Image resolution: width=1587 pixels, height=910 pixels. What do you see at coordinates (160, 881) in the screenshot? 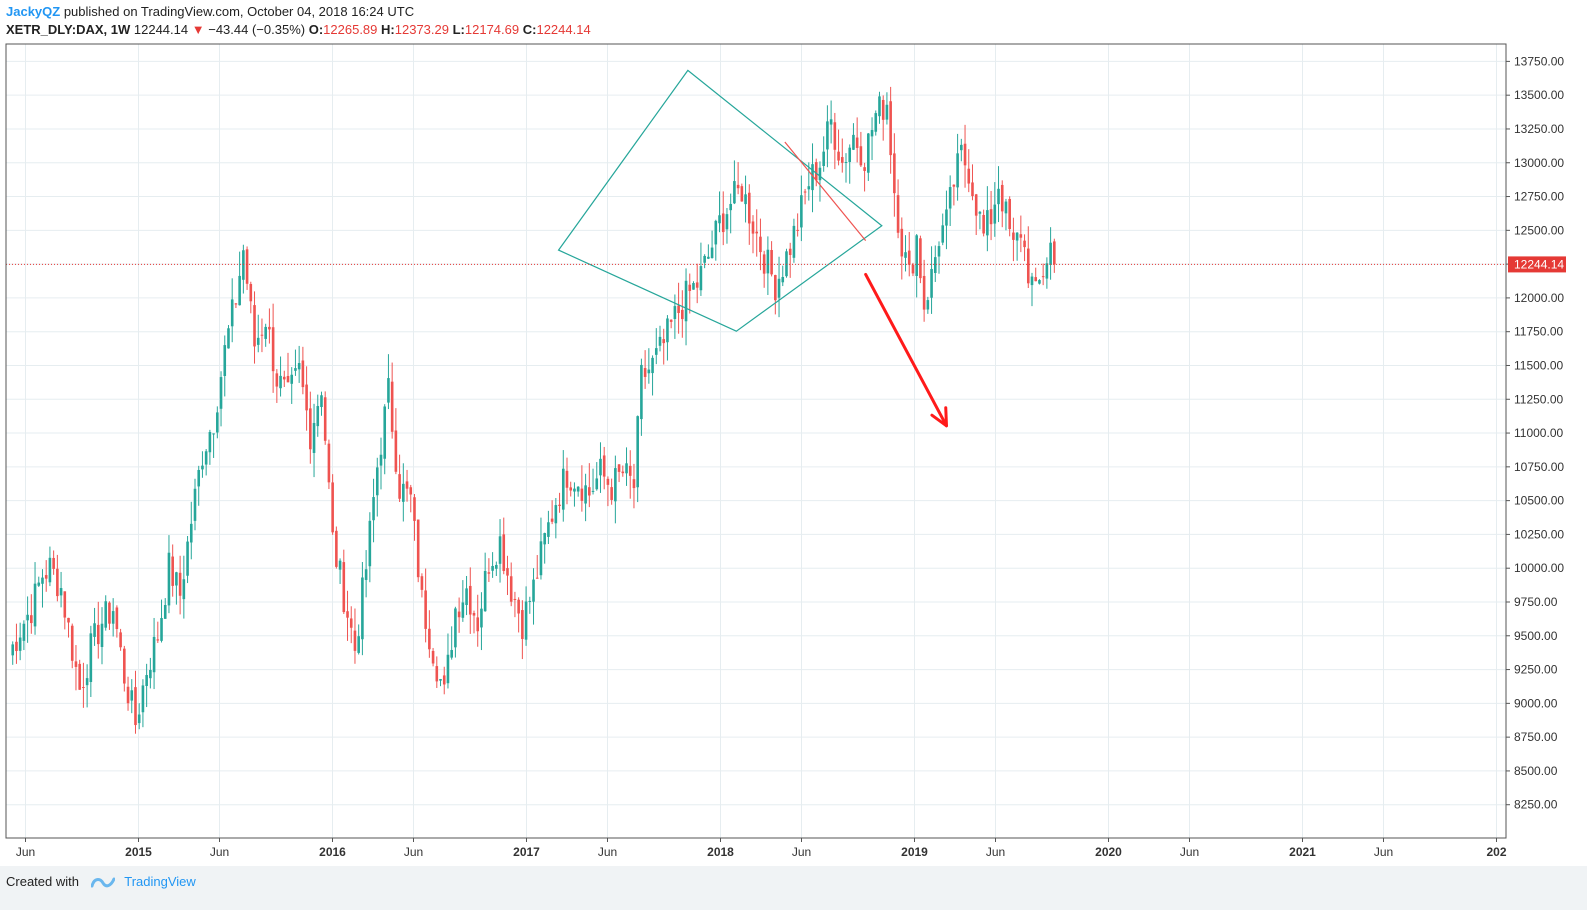
I see `tradingview-link: TradingView` at bounding box center [160, 881].